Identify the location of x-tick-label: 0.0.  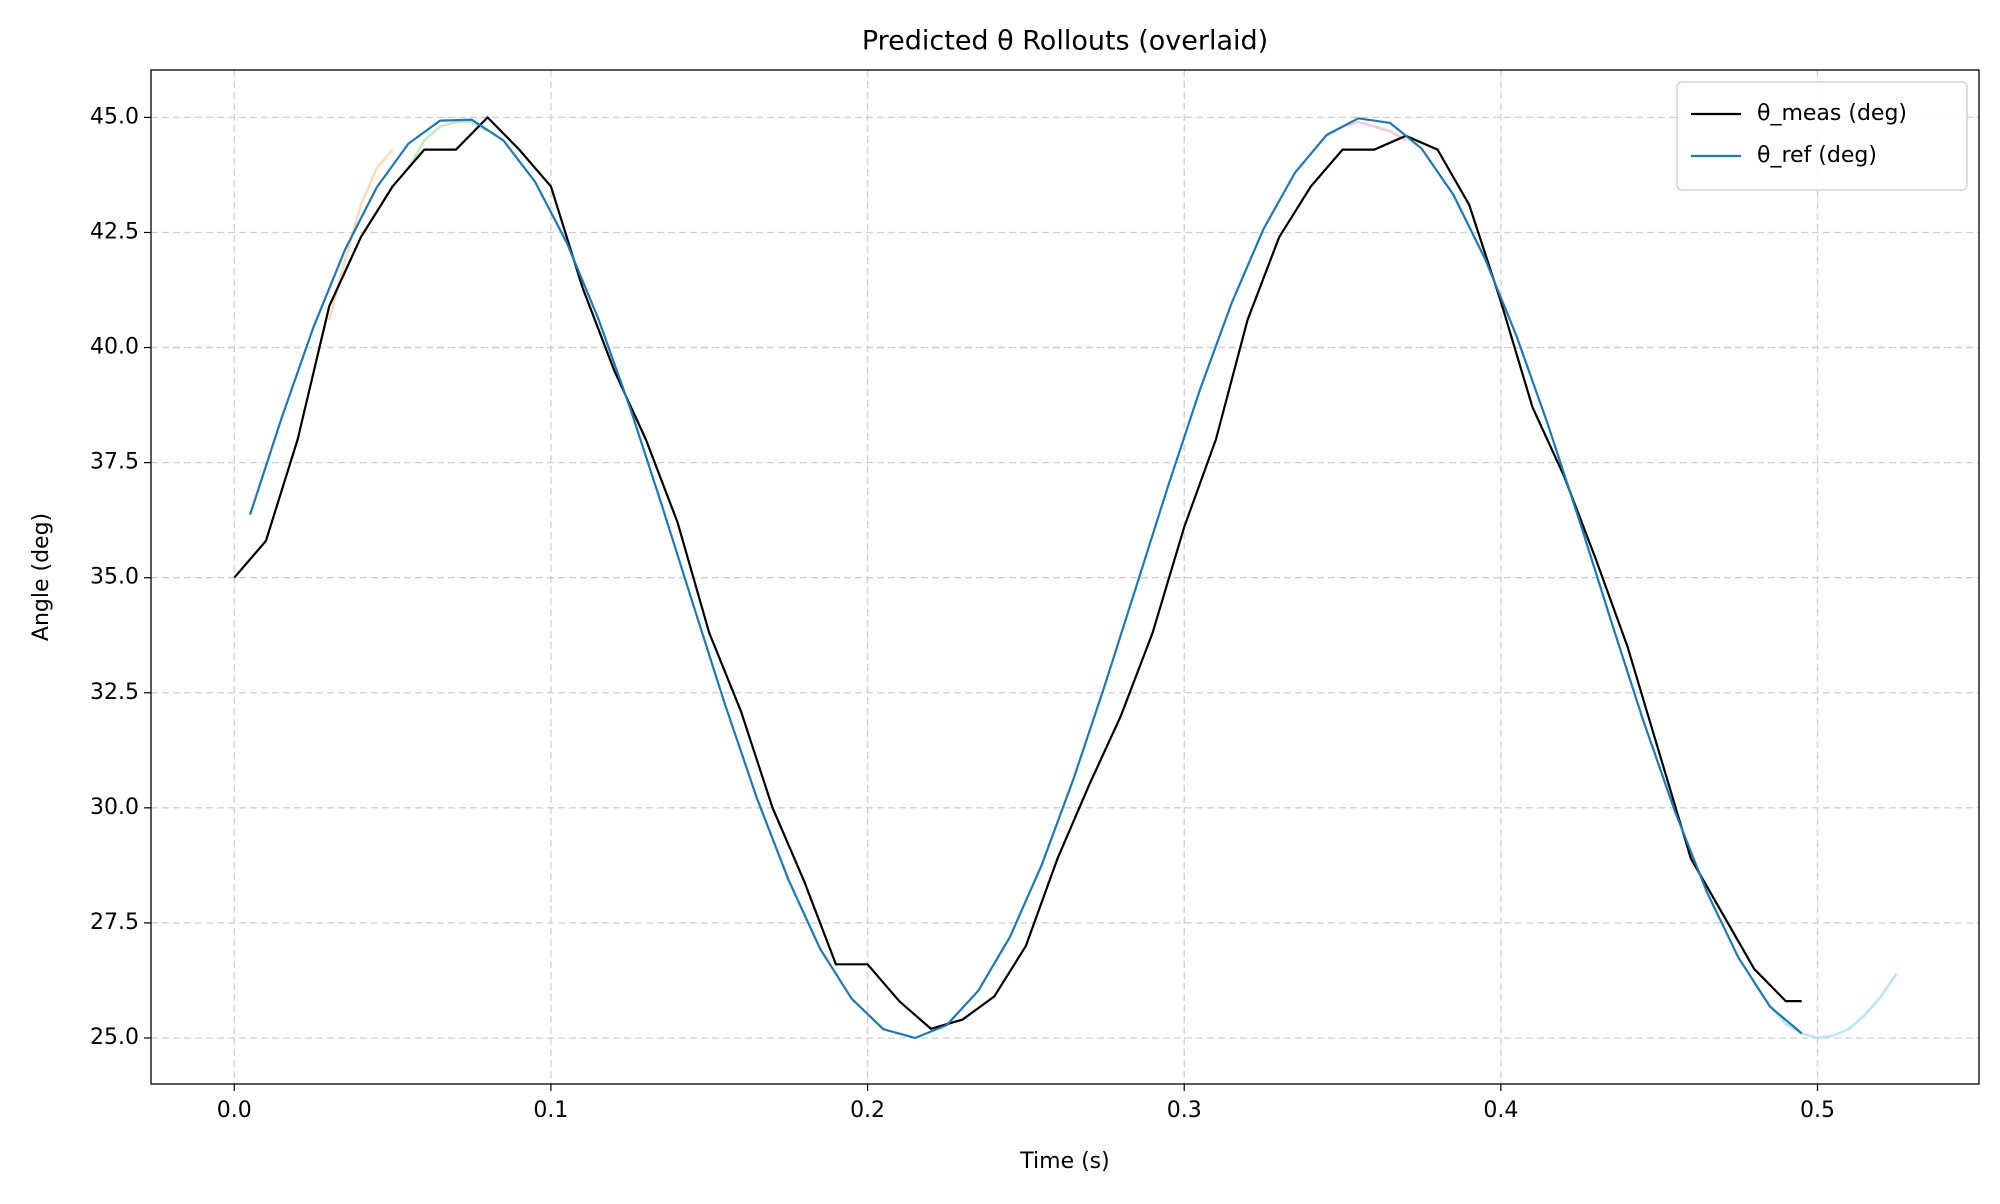
(234, 1110).